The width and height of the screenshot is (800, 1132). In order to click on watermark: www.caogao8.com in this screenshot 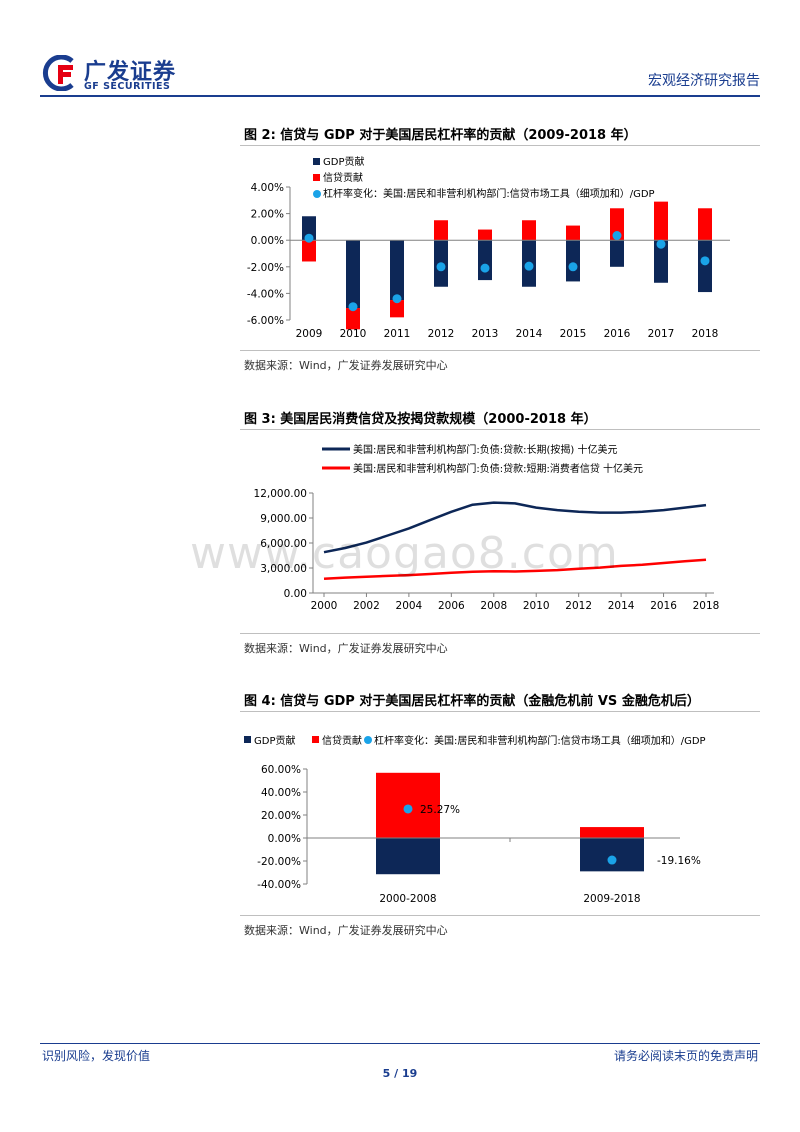, I will do `click(404, 553)`.